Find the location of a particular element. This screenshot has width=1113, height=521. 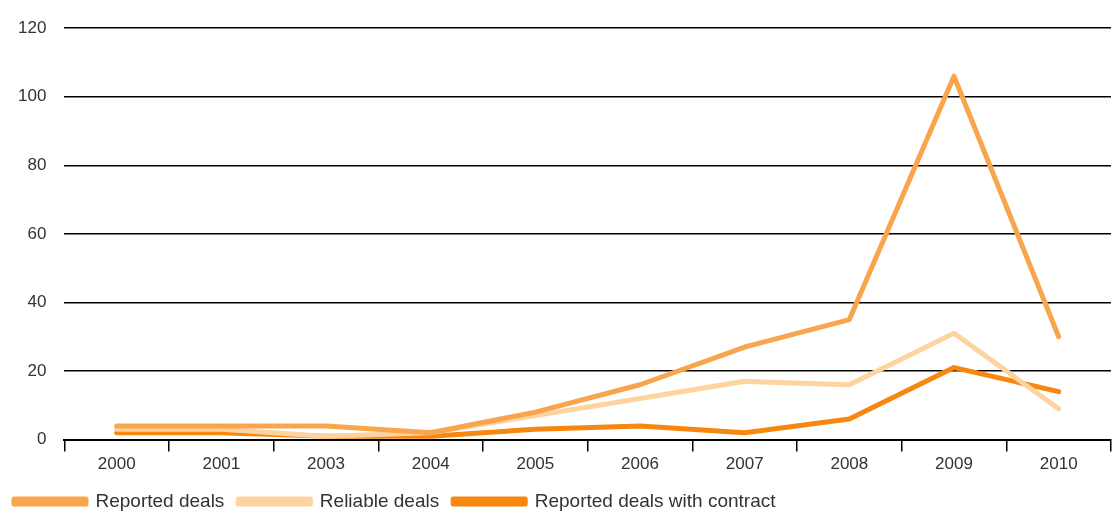

y-tick-label: 120 is located at coordinates (32, 27).